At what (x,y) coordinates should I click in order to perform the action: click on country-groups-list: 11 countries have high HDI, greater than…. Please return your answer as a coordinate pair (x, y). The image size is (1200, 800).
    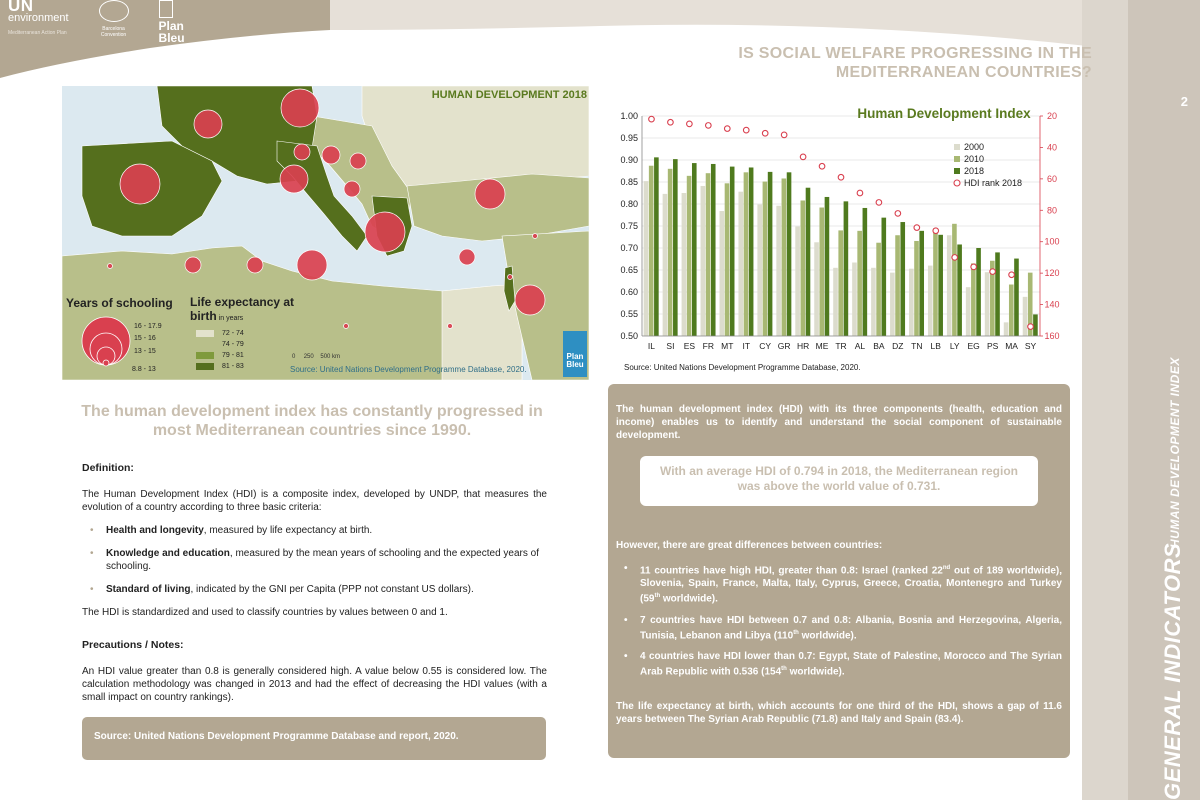
    Looking at the image, I should click on (843, 620).